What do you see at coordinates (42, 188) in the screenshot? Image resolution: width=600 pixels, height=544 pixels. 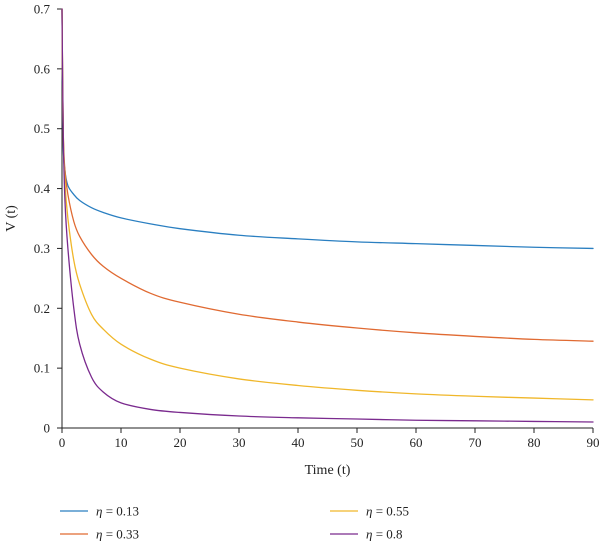 I see `y-tick-label: 0.4` at bounding box center [42, 188].